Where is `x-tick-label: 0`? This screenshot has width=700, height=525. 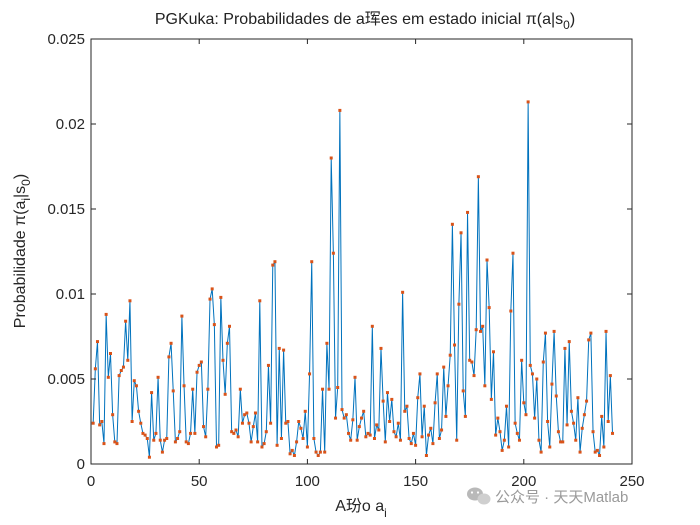
x-tick-label: 0 is located at coordinates (91, 481).